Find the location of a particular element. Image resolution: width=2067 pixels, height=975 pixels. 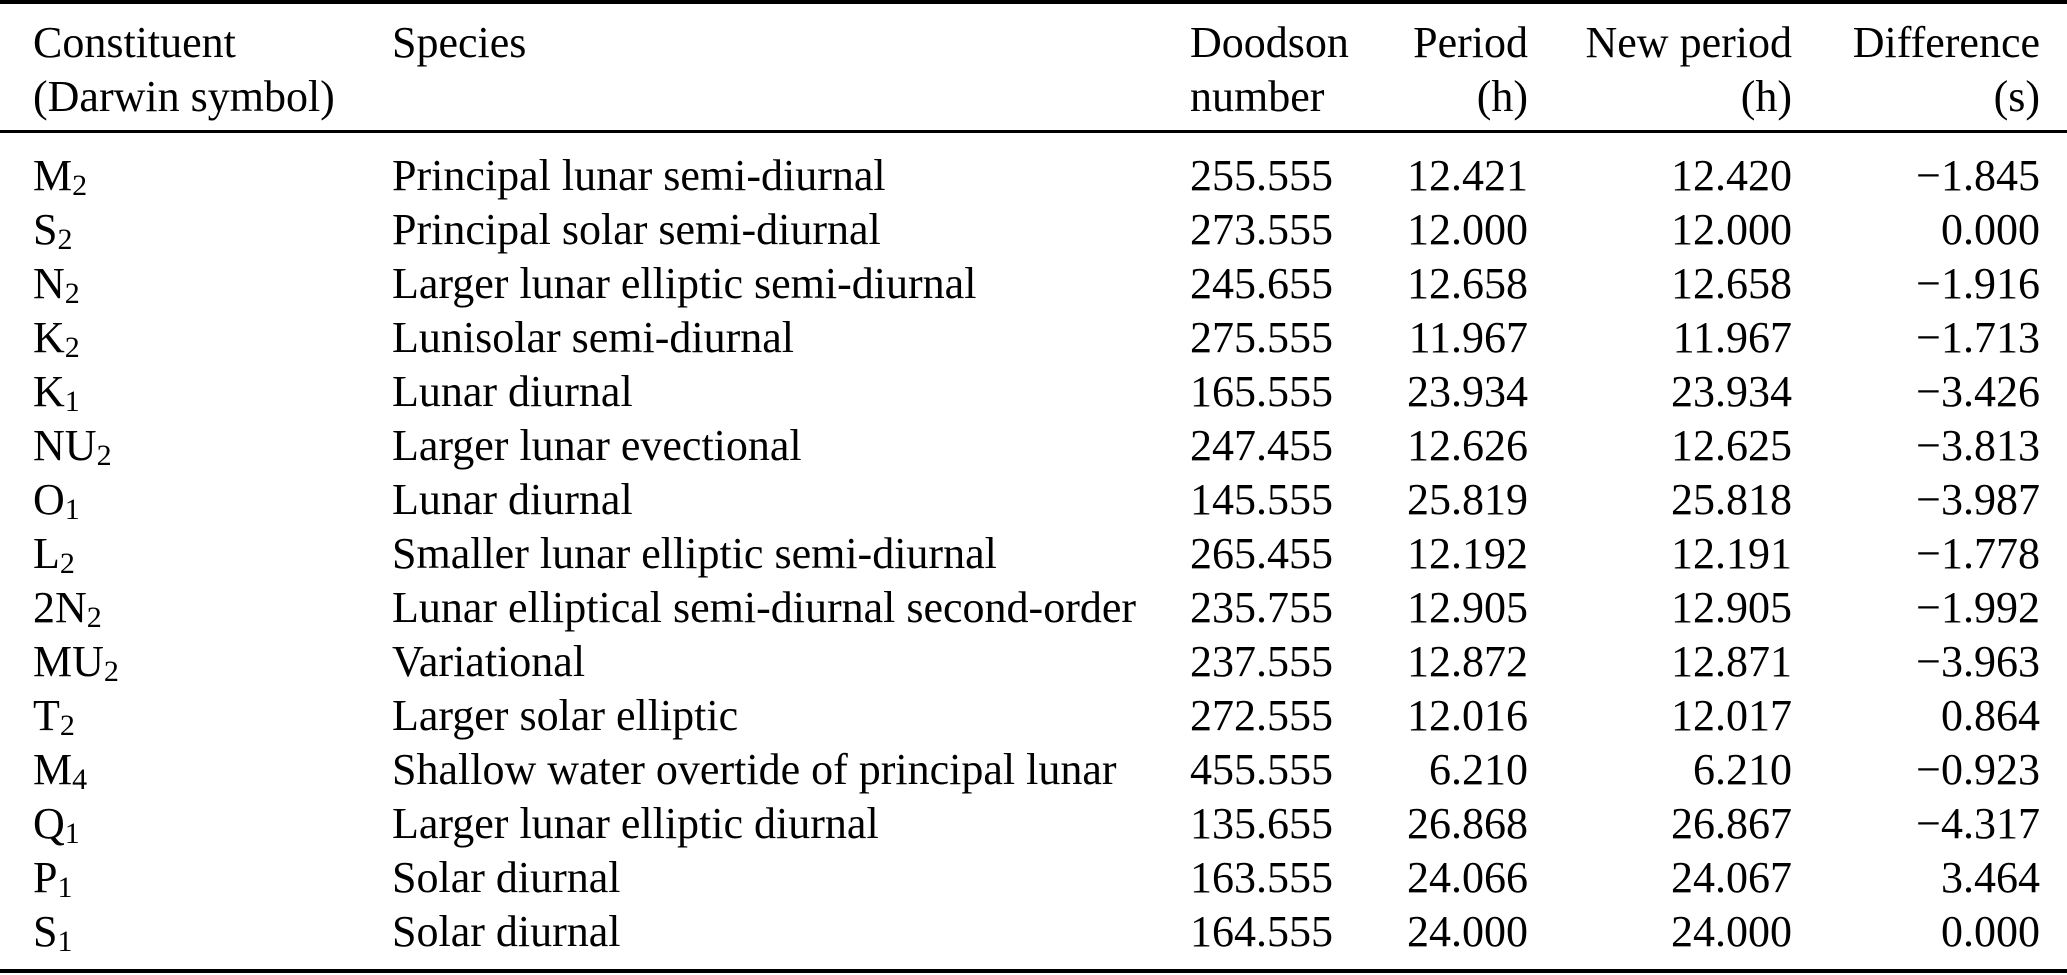

doodson-cell: 272.555 is located at coordinates (1261, 715).